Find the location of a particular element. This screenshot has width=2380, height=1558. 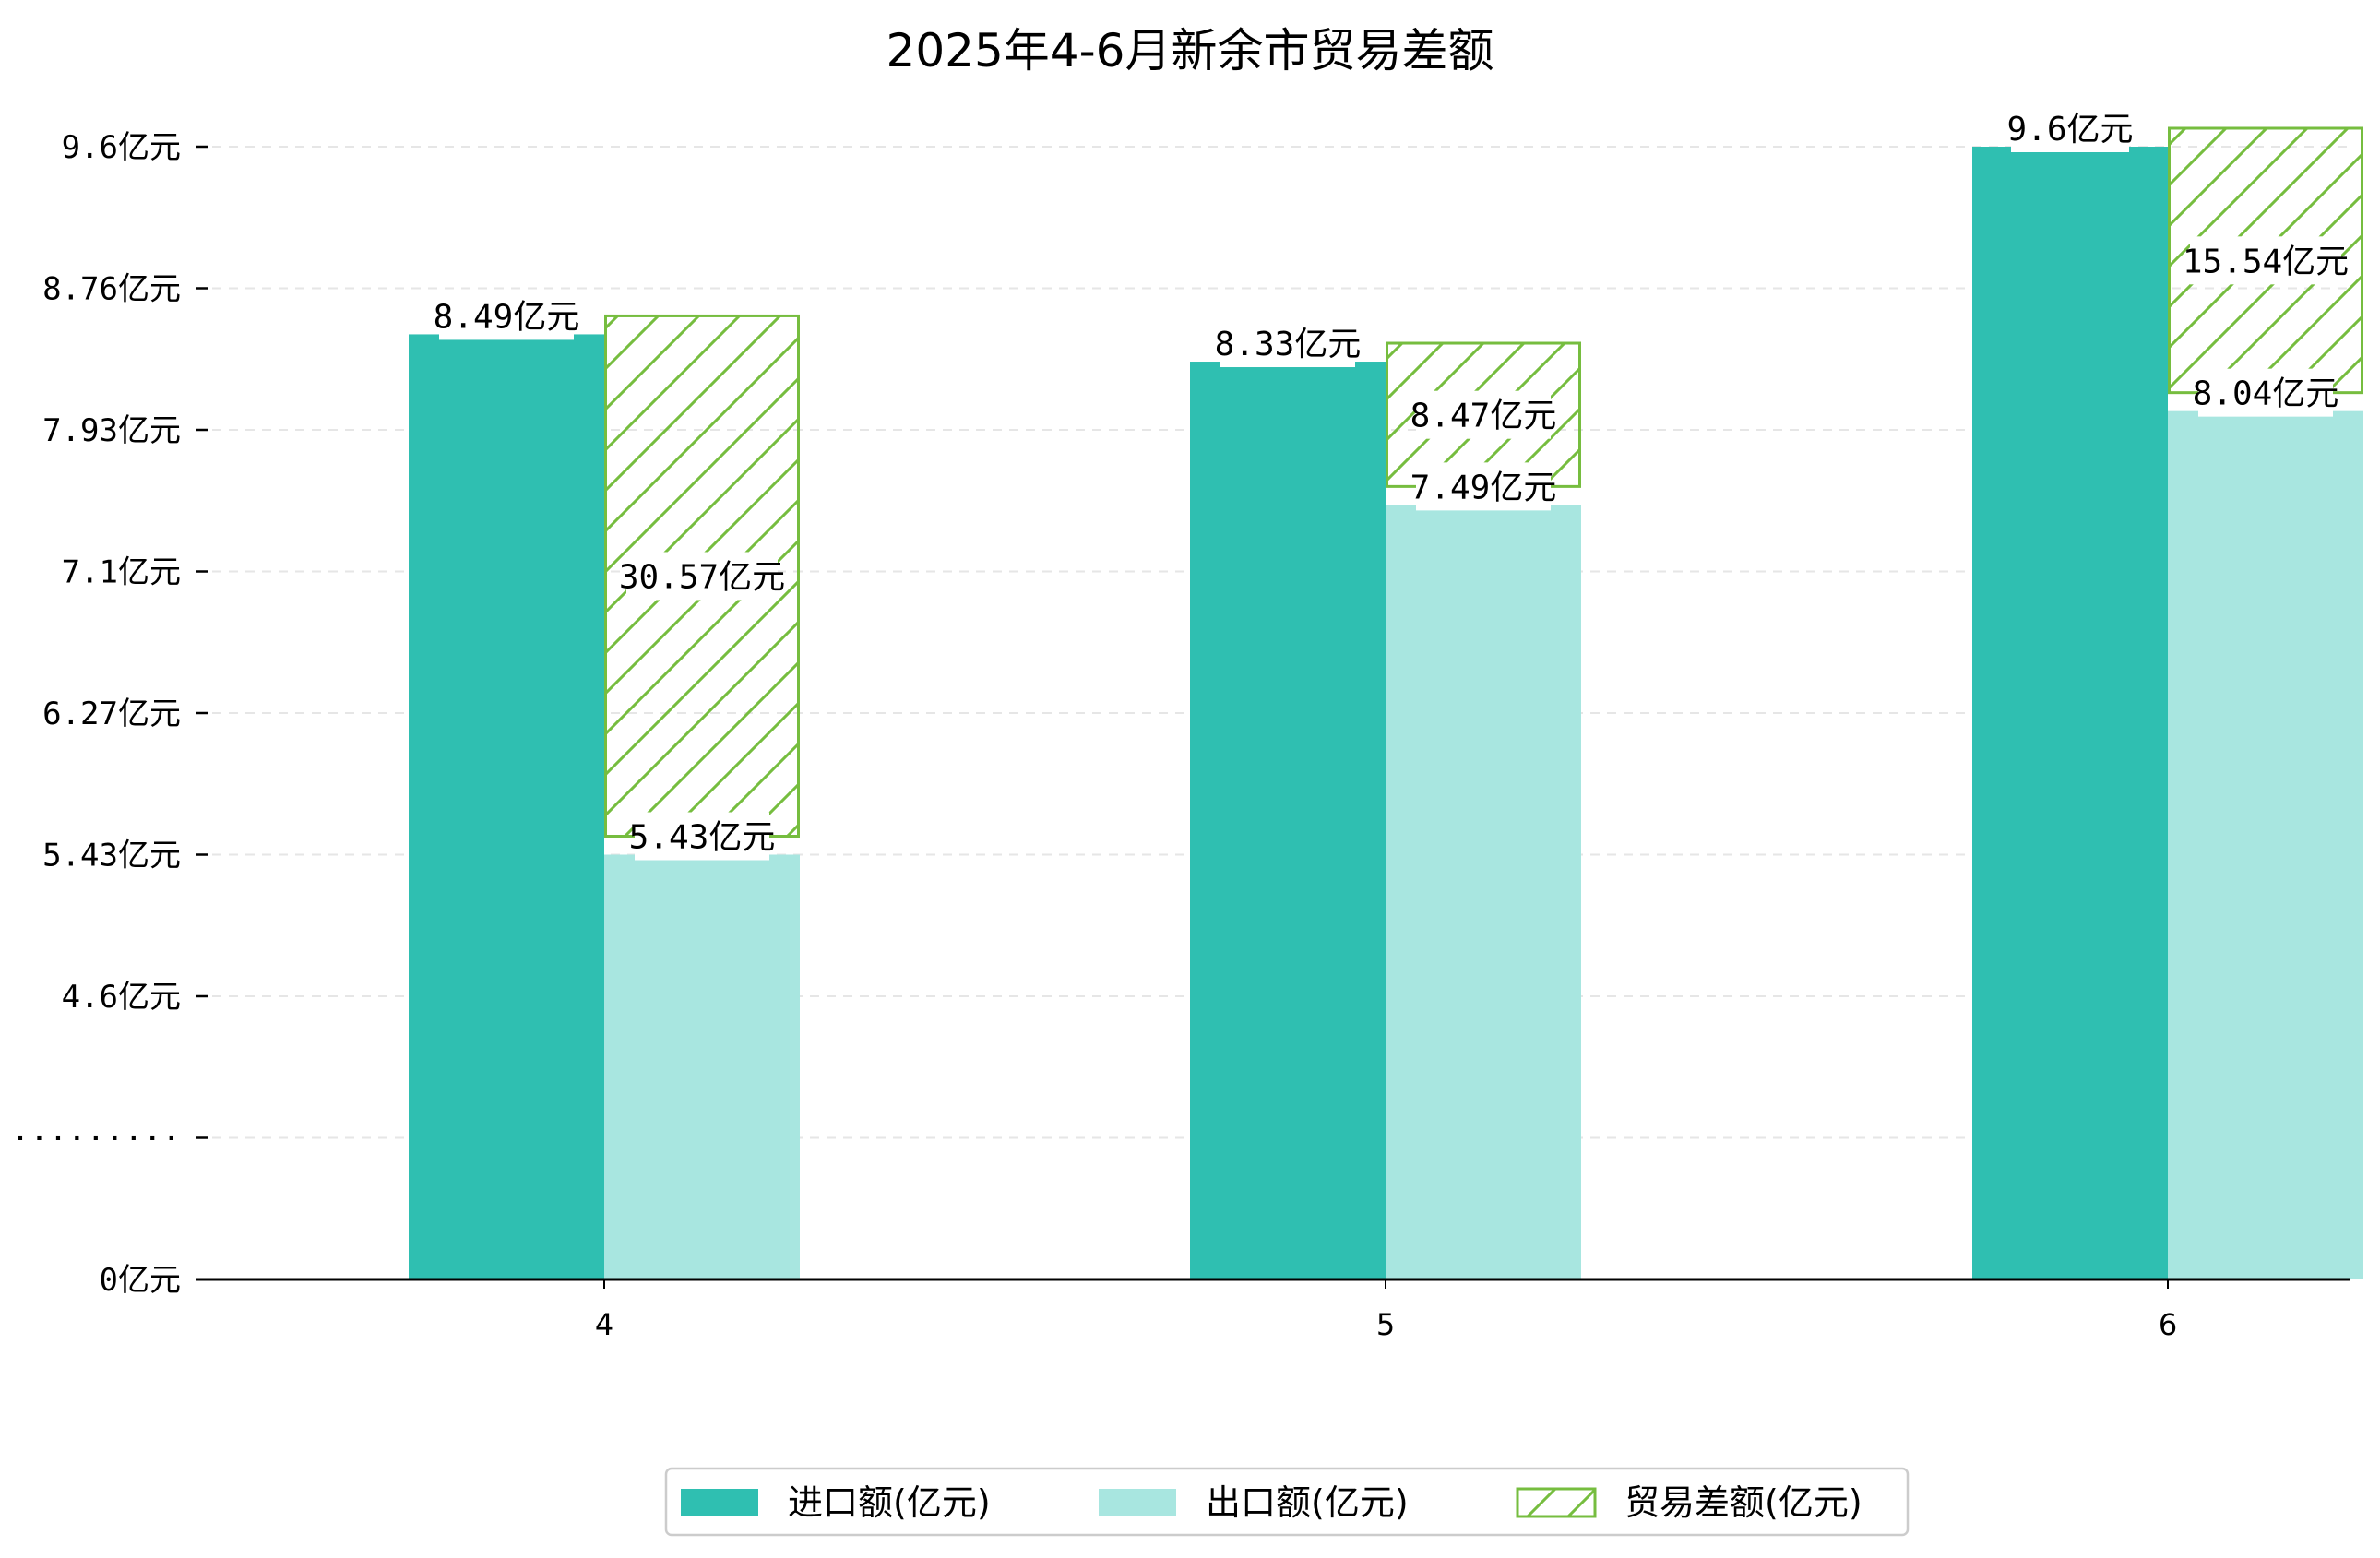

export-value-label: 8.04亿元 is located at coordinates (2266, 394).